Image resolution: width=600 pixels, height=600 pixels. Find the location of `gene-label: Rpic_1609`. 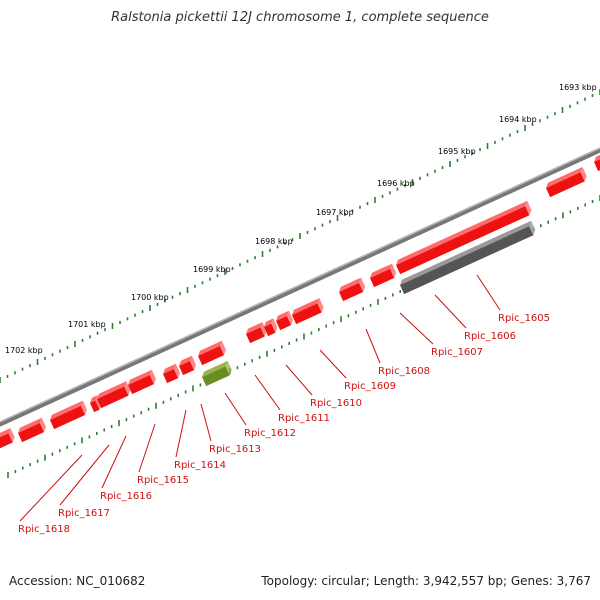

gene-label: Rpic_1609 is located at coordinates (370, 386).